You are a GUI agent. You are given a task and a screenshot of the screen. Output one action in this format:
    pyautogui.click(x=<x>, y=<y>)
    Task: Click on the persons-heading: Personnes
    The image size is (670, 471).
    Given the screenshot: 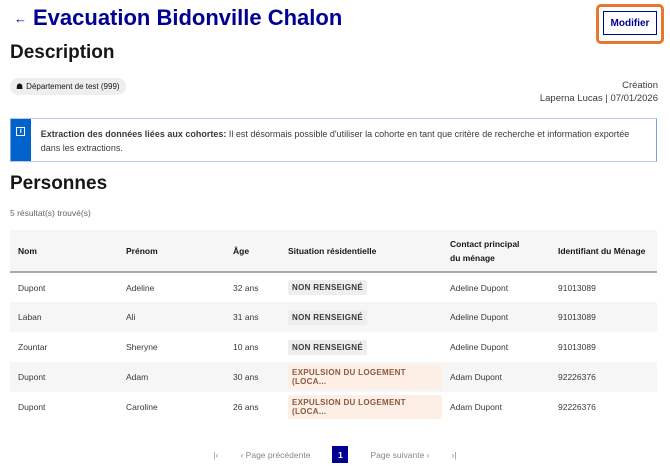 What is the action you would take?
    pyautogui.click(x=59, y=183)
    